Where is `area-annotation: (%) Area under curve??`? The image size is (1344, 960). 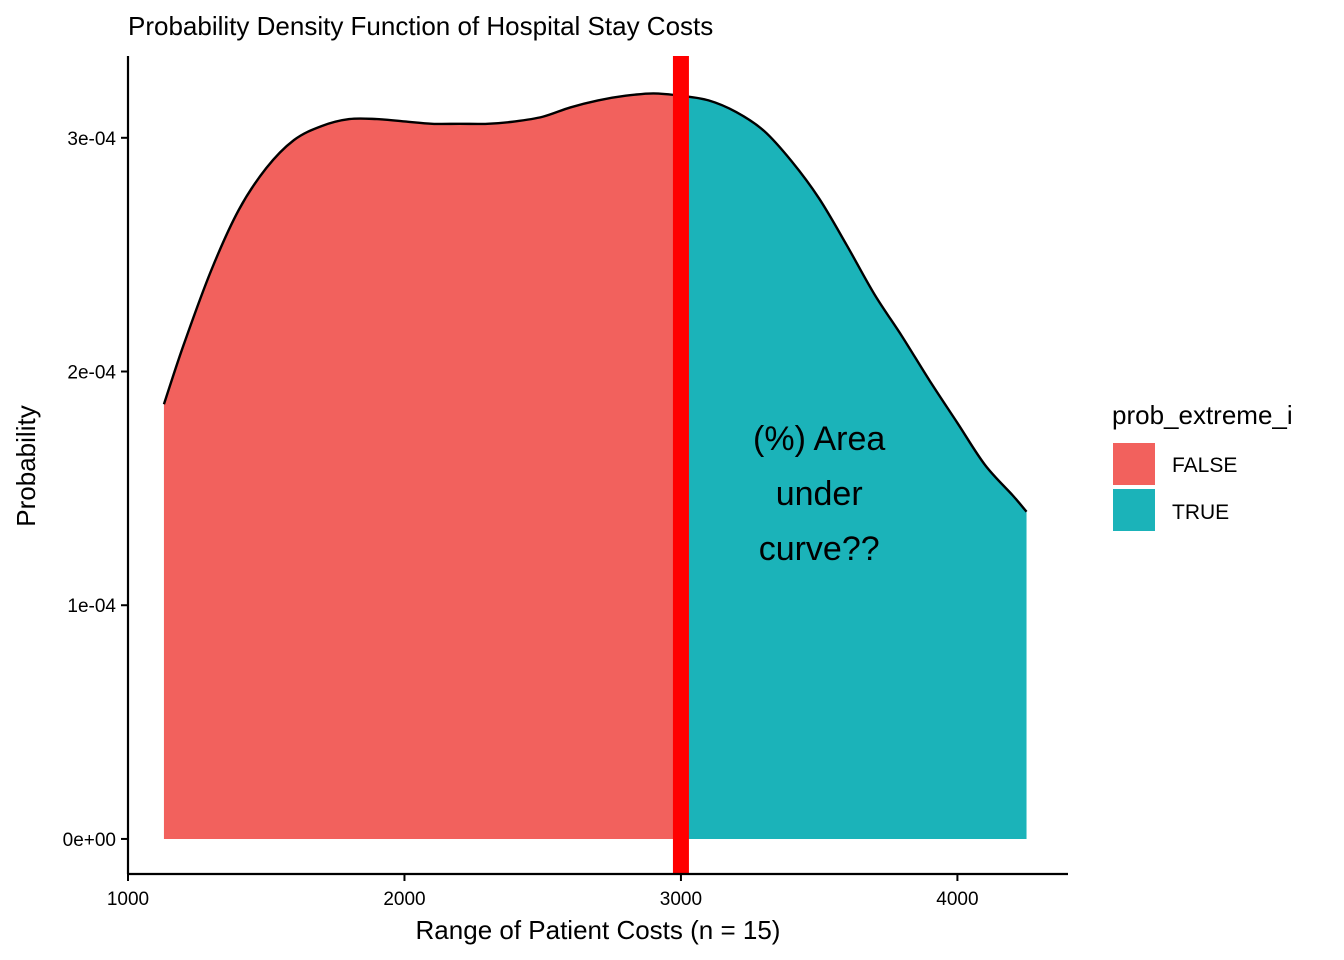
area-annotation: (%) Area under curve?? is located at coordinates (819, 494).